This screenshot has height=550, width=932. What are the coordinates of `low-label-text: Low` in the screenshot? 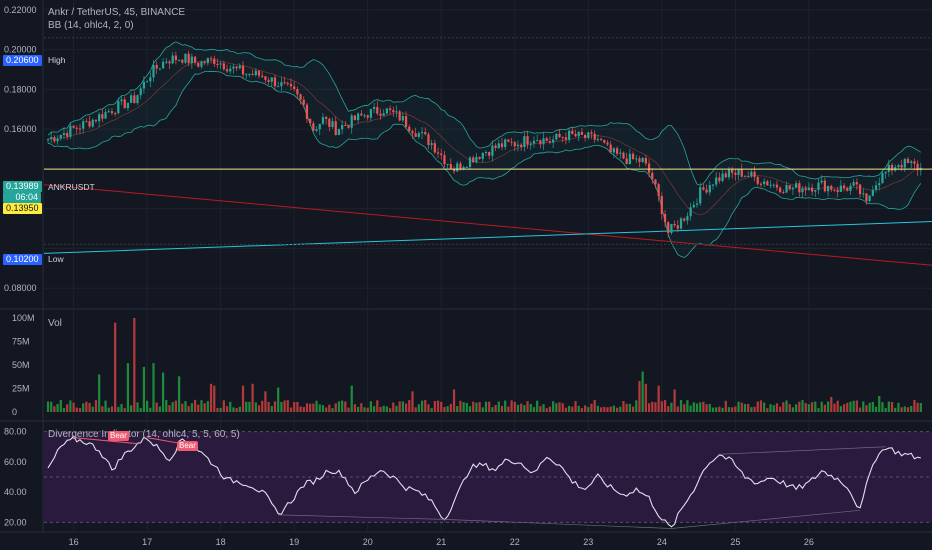 It's located at (56, 259).